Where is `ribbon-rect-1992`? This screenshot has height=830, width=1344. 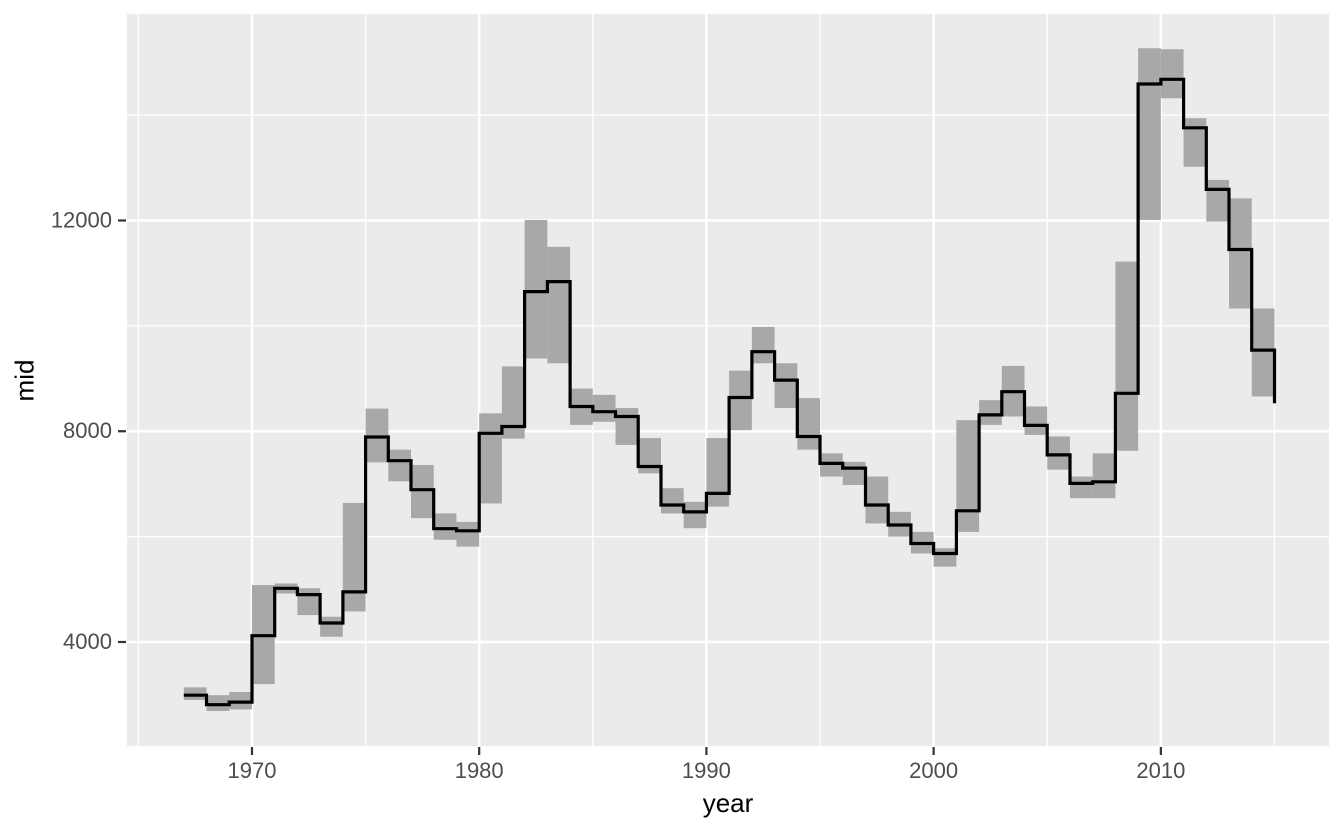 ribbon-rect-1992 is located at coordinates (763, 345).